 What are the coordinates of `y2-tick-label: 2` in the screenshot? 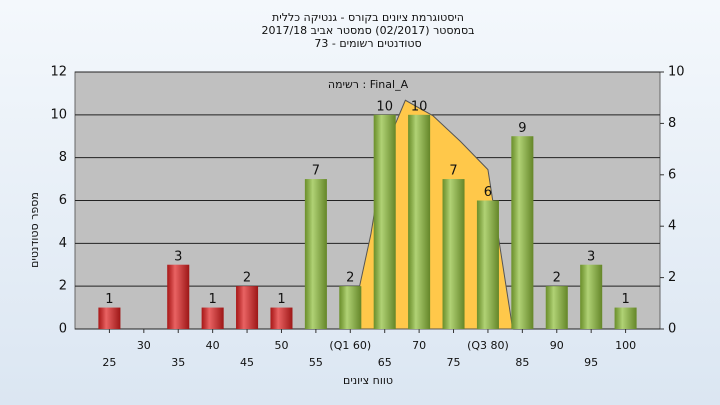 It's located at (672, 277).